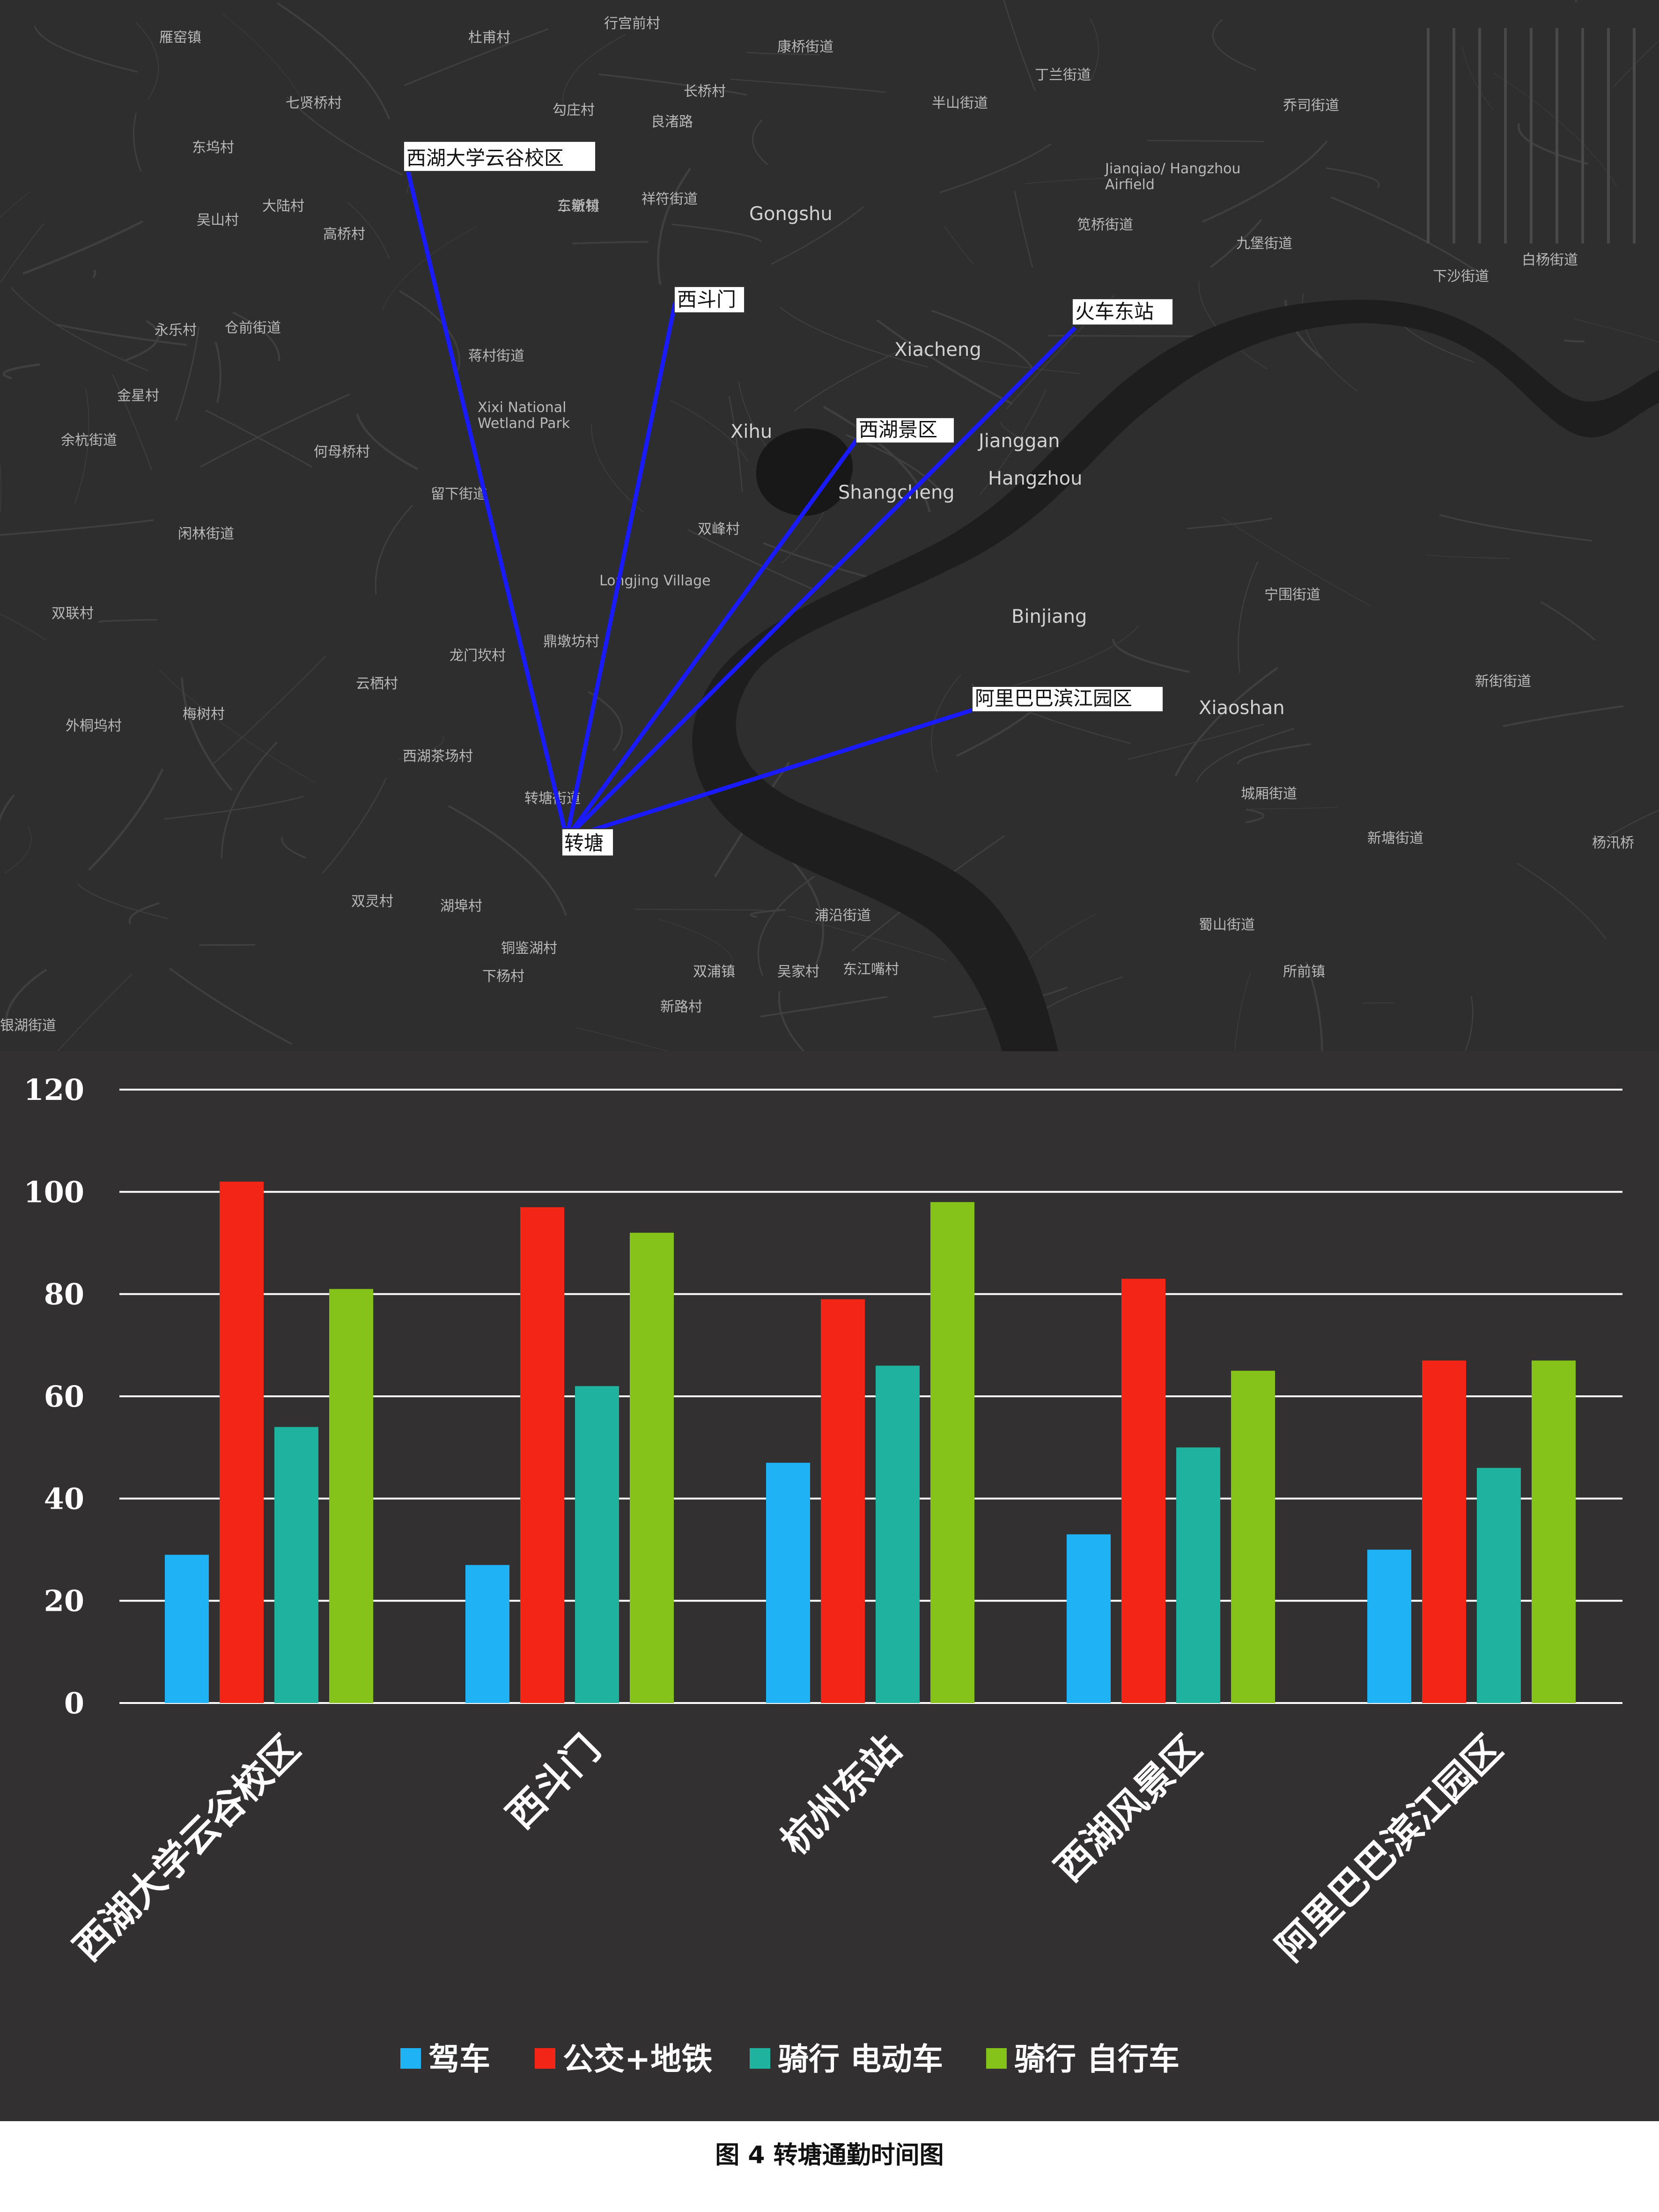  What do you see at coordinates (578, 206) in the screenshot?
I see `place-label: 东新村` at bounding box center [578, 206].